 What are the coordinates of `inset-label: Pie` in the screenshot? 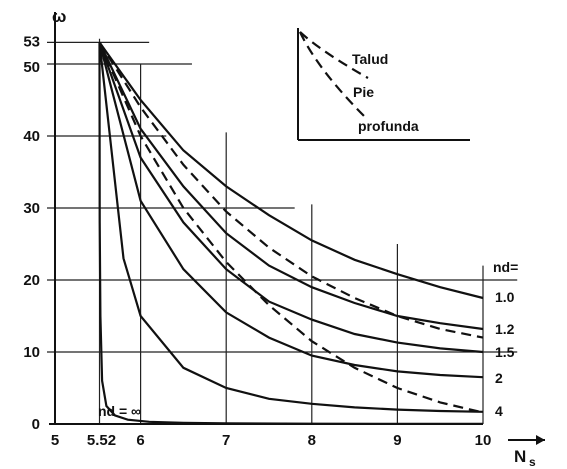 It's located at (363, 92).